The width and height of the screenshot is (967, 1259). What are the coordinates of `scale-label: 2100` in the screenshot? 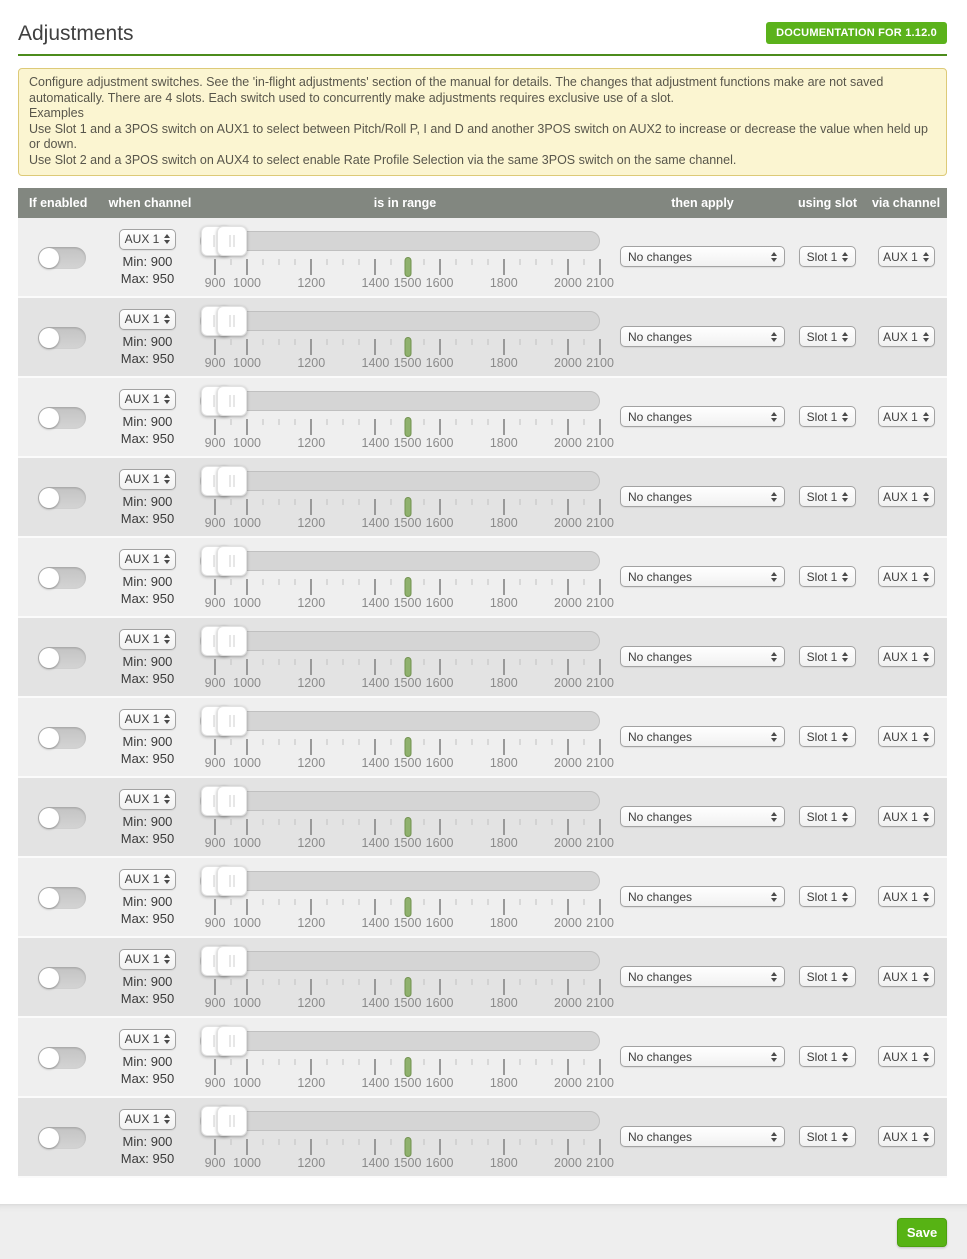 It's located at (600, 602).